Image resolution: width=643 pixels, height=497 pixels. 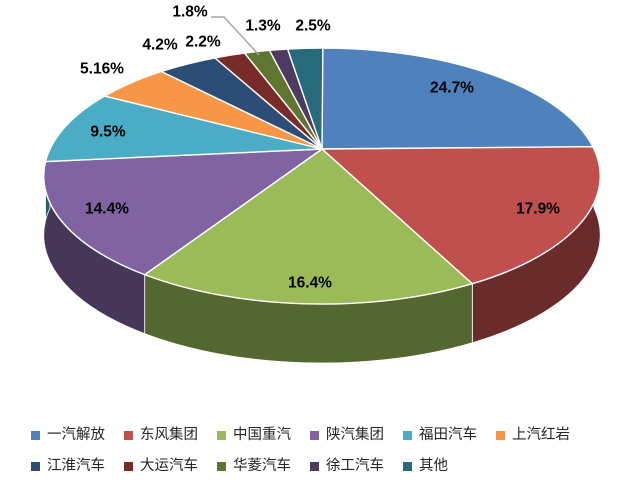 I want to click on legend-item-8: 华菱汽车, so click(x=254, y=466).